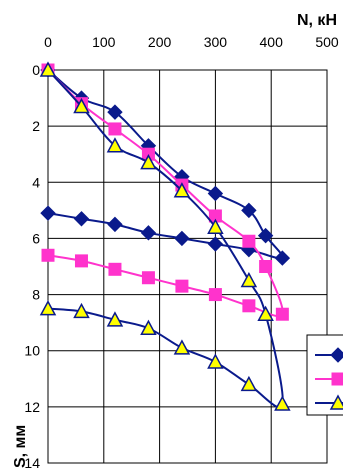 Image resolution: width=343 pixels, height=470 pixels. I want to click on y-tick-label: 10, so click(32, 351).